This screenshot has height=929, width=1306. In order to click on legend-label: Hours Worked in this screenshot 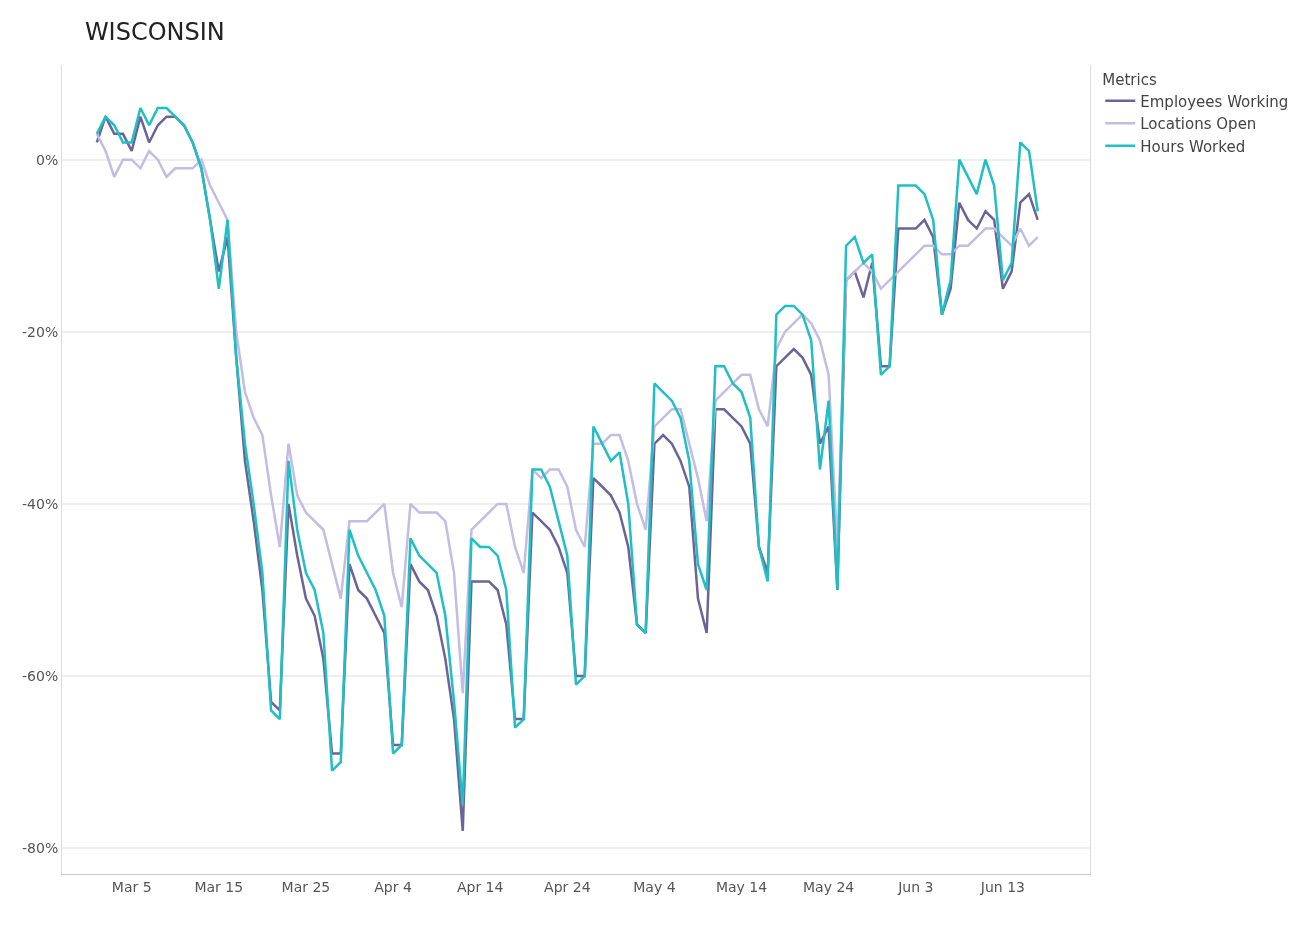, I will do `click(1193, 146)`.